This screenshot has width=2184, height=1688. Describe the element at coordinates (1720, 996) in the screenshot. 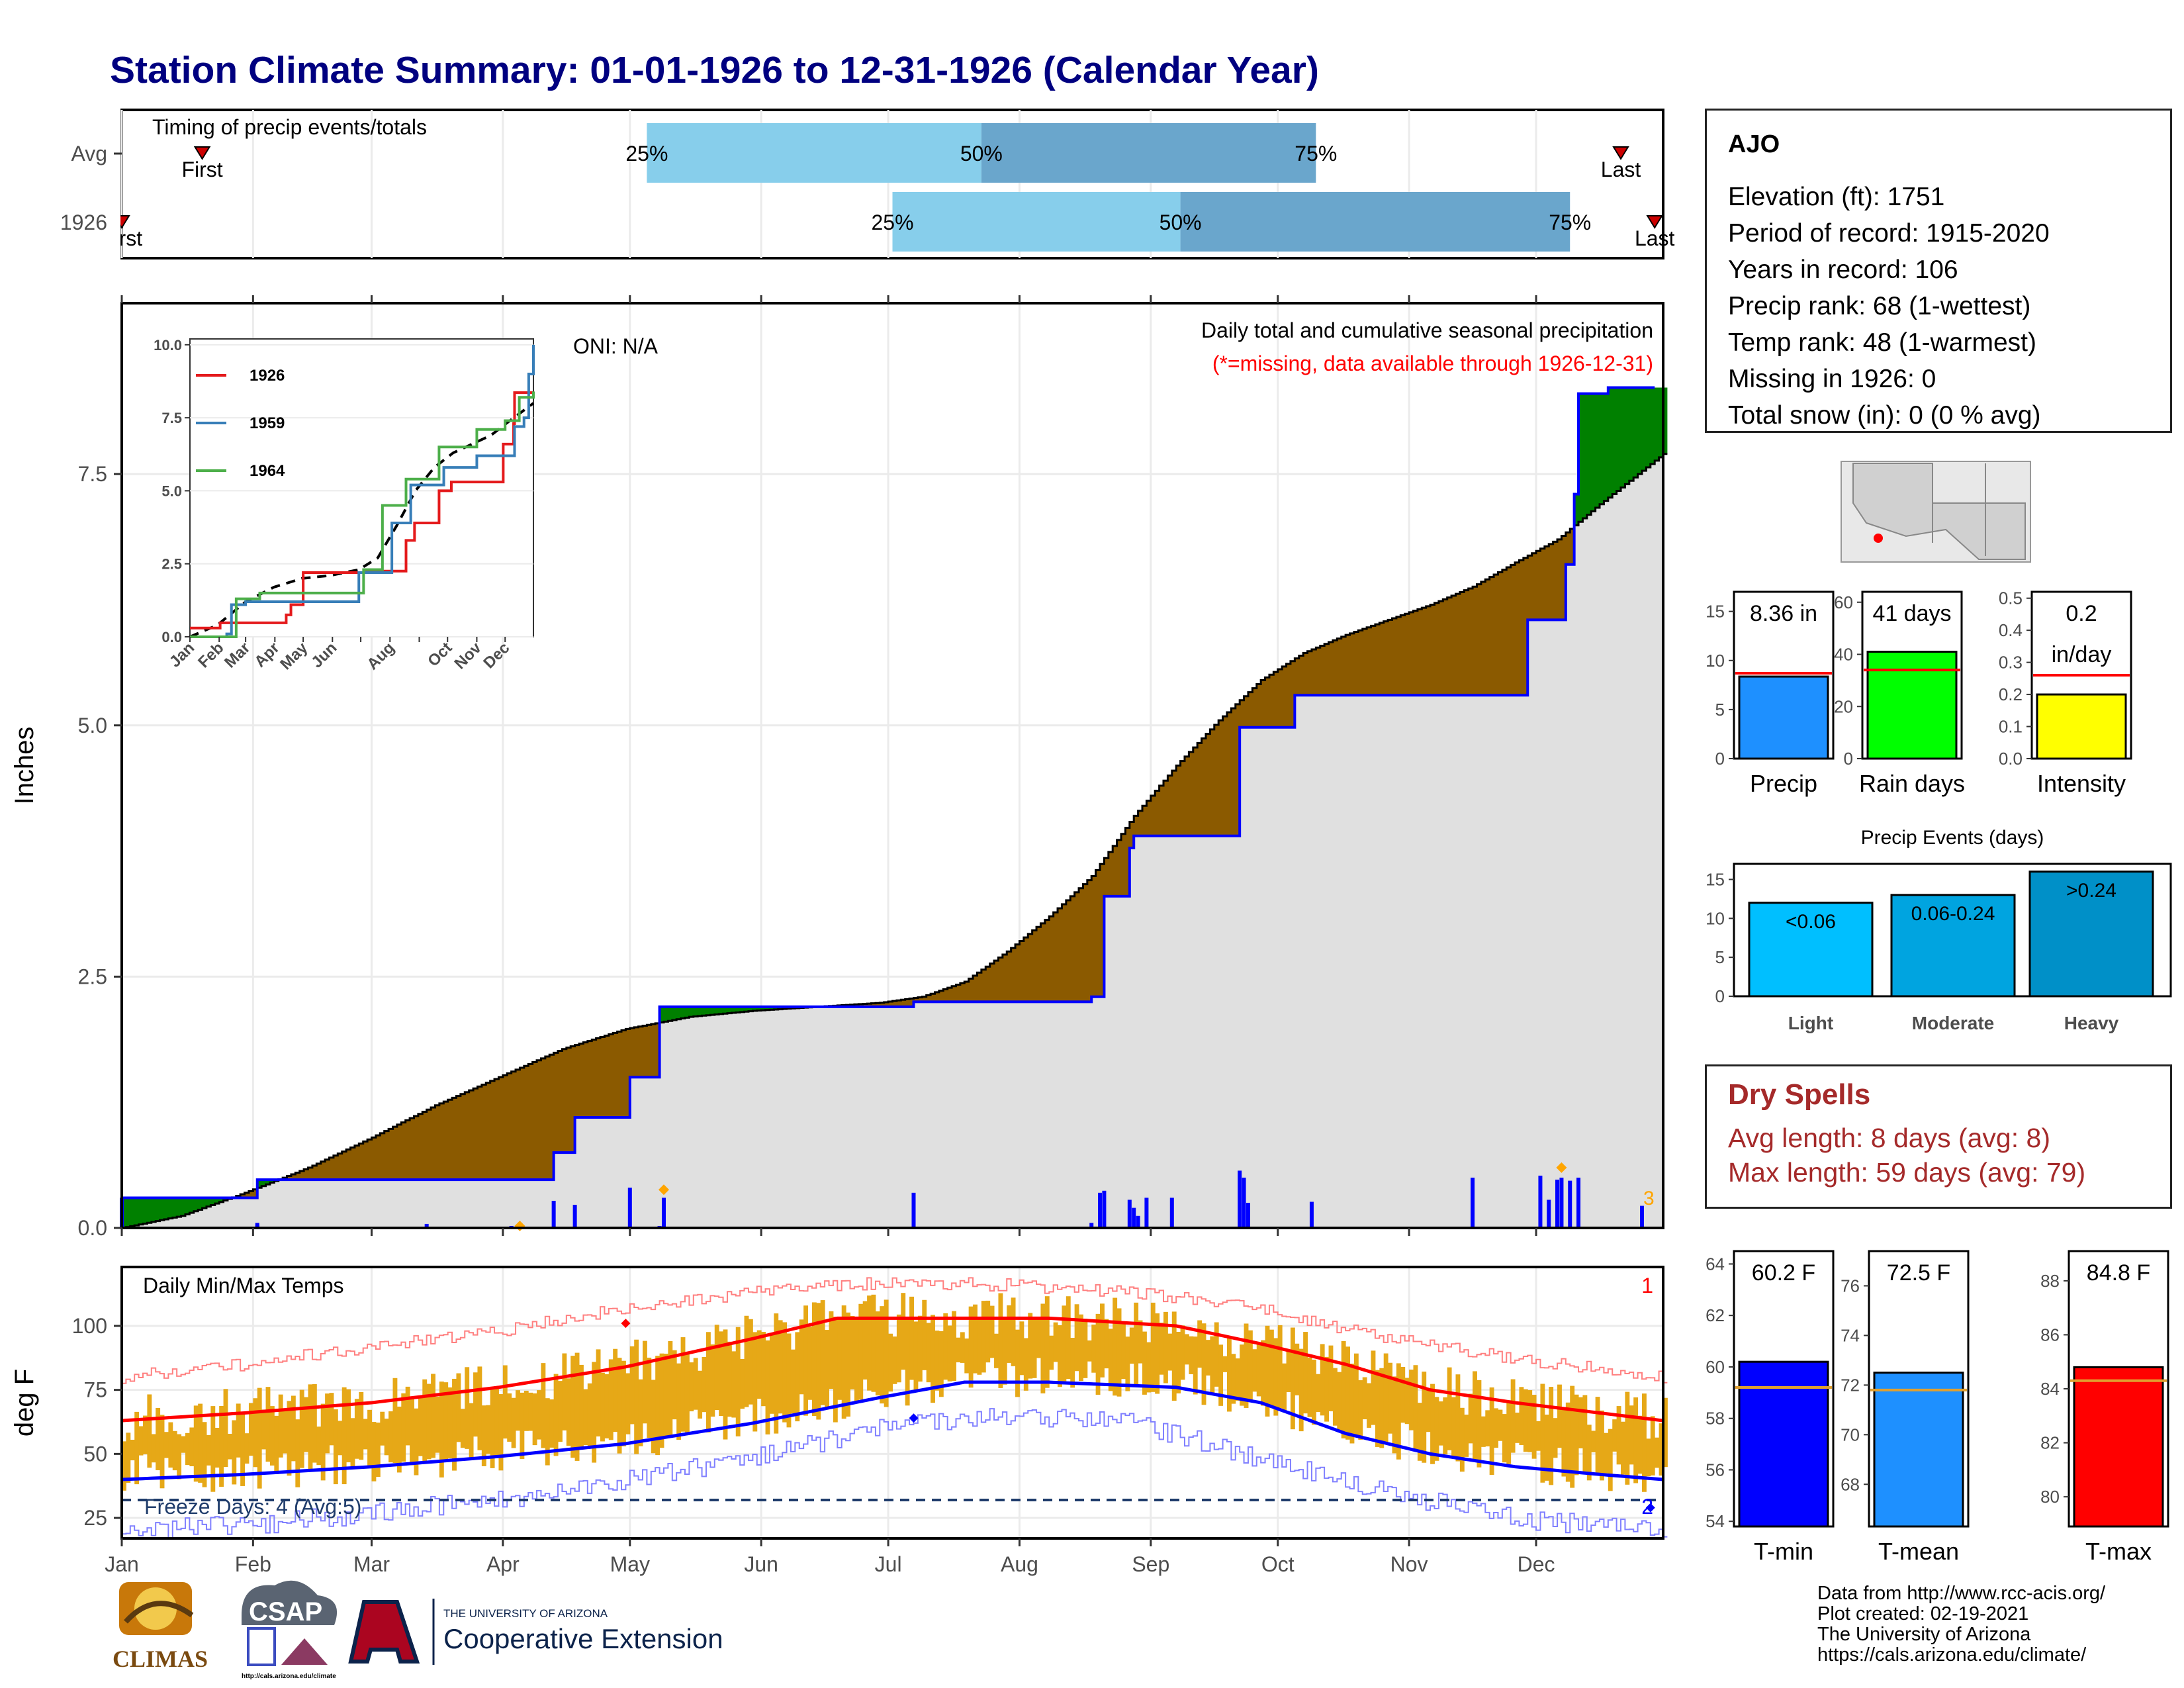

I see `precip-events-ytick-label: 0` at that location.